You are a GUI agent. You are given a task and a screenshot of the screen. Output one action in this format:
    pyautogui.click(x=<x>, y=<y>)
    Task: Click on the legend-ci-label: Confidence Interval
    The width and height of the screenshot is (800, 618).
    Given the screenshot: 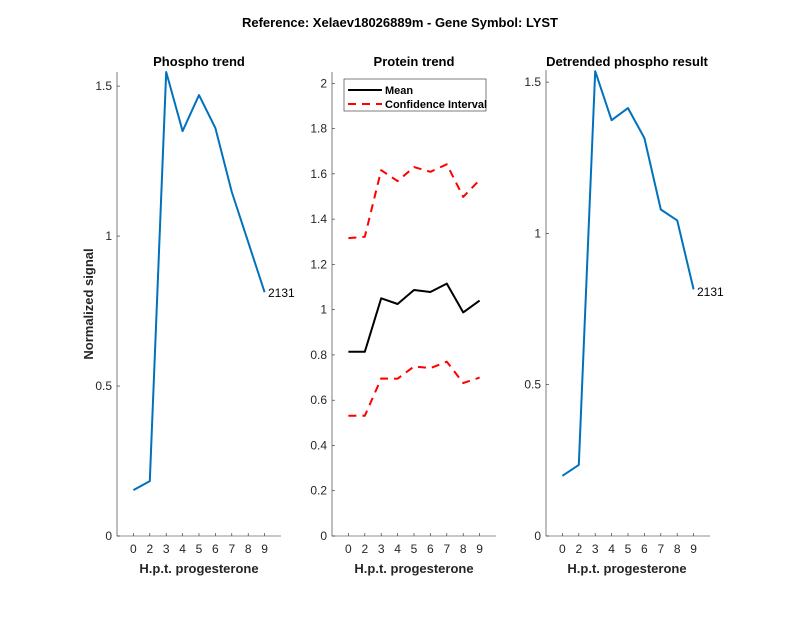 What is the action you would take?
    pyautogui.click(x=436, y=105)
    